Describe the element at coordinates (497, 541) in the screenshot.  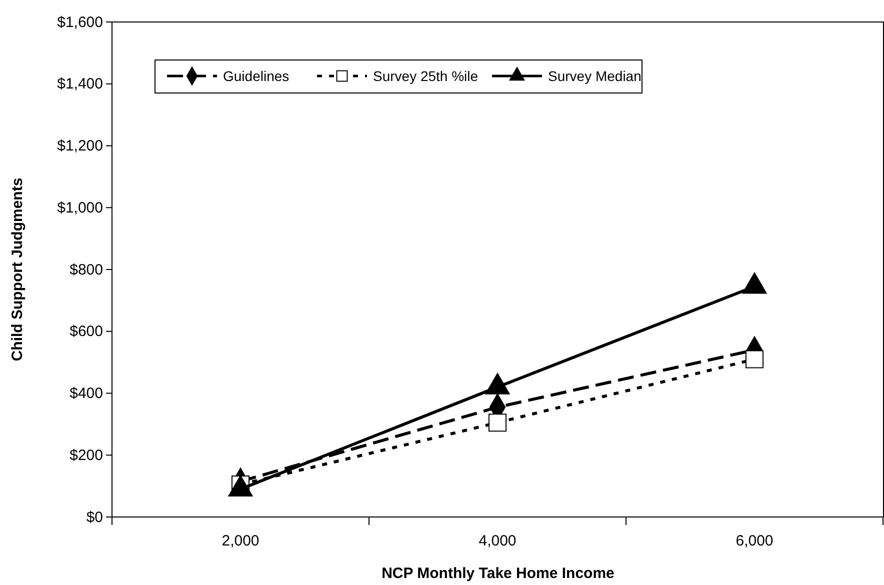
I see `x-tick-label: 4,000` at that location.